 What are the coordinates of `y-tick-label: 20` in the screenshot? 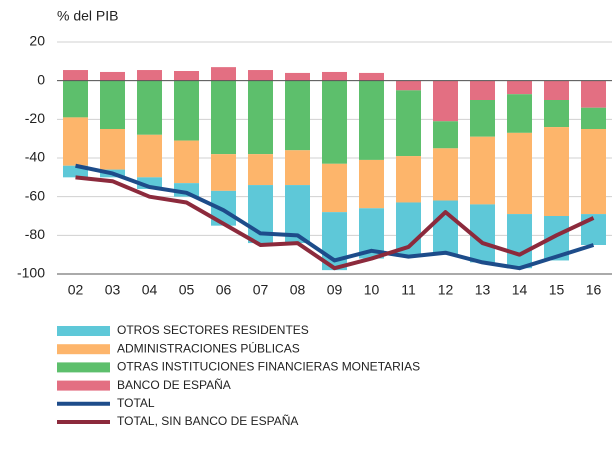 It's located at (37, 41).